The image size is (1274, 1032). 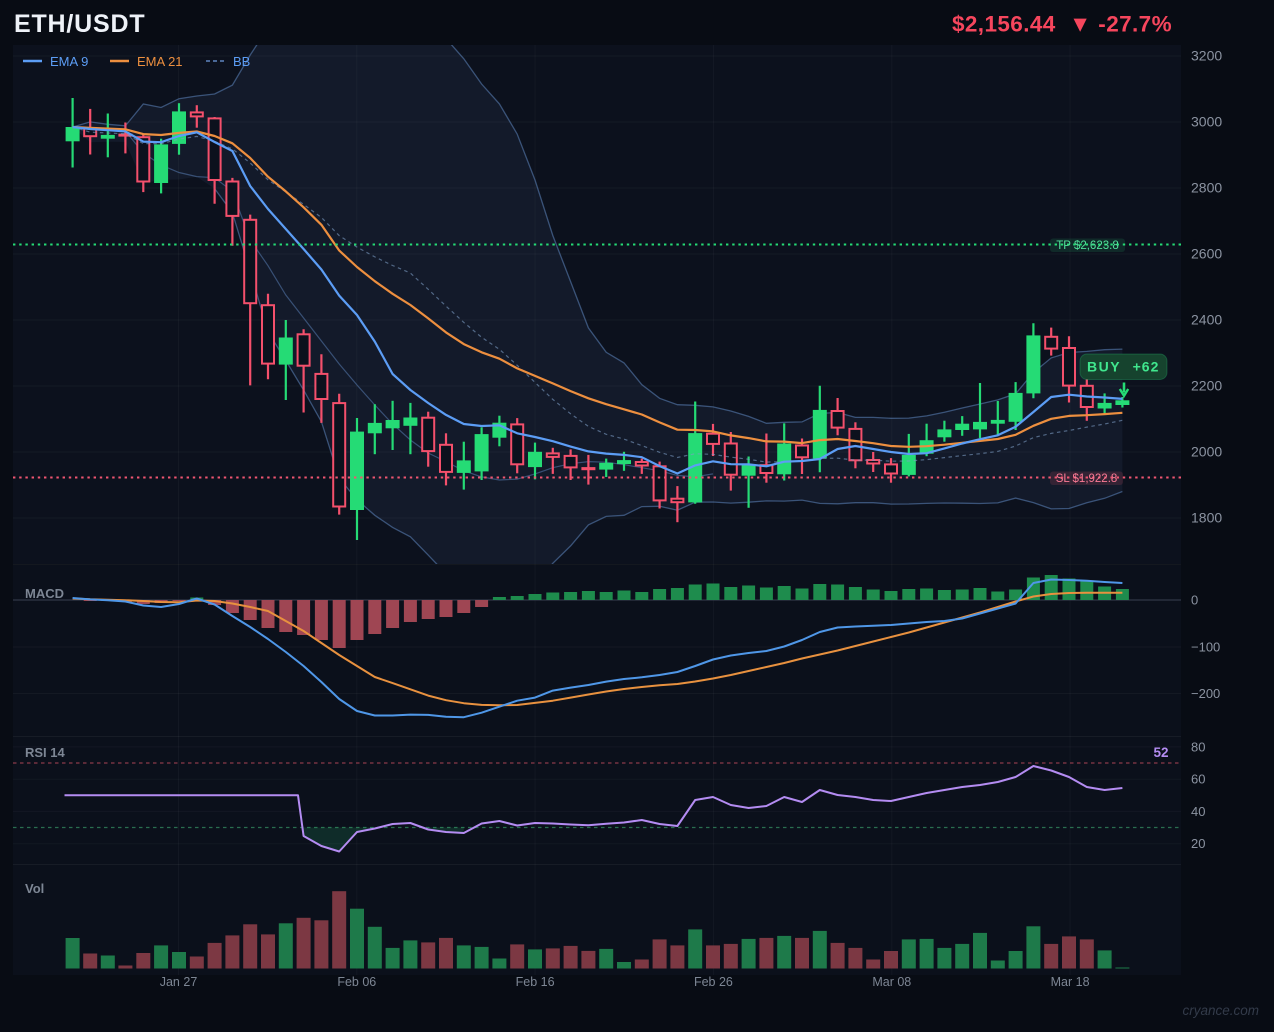 What do you see at coordinates (1206, 188) in the screenshot?
I see `svg-text: 2800` at bounding box center [1206, 188].